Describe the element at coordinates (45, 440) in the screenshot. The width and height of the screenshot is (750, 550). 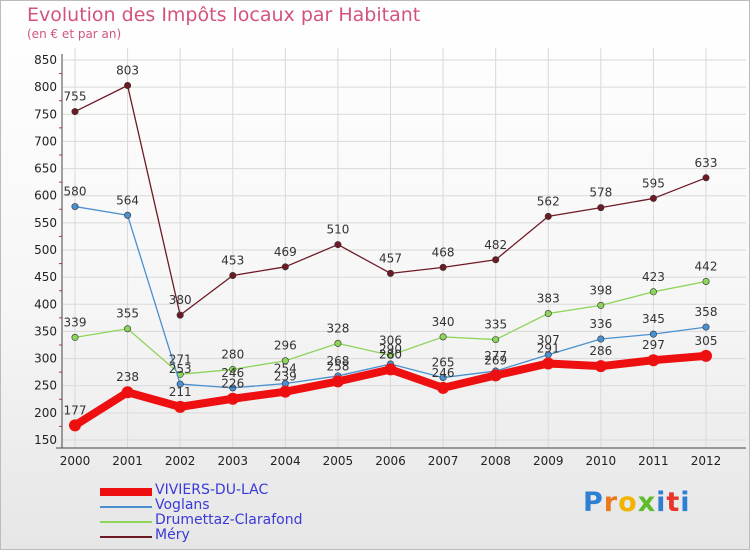
I see `y-tick-label: 150` at that location.